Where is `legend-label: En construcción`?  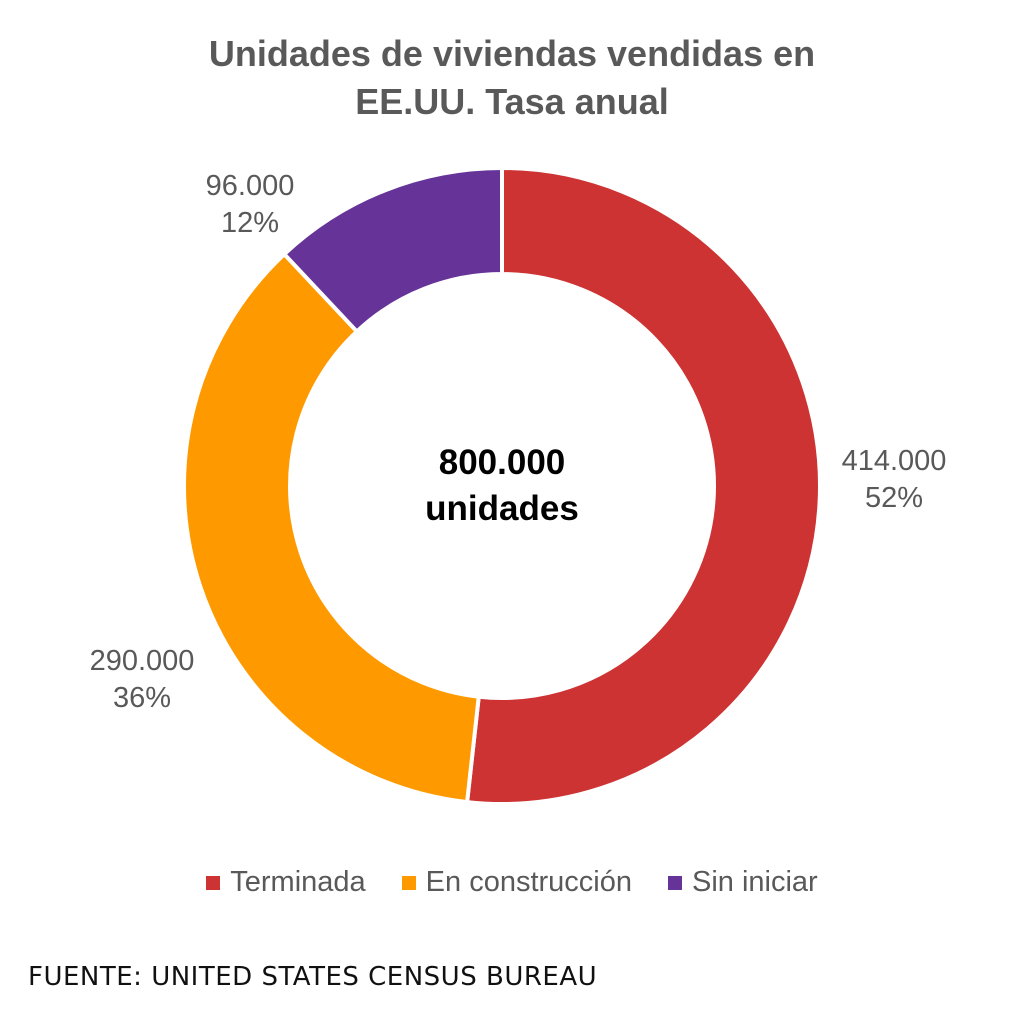 legend-label: En construcción is located at coordinates (528, 882).